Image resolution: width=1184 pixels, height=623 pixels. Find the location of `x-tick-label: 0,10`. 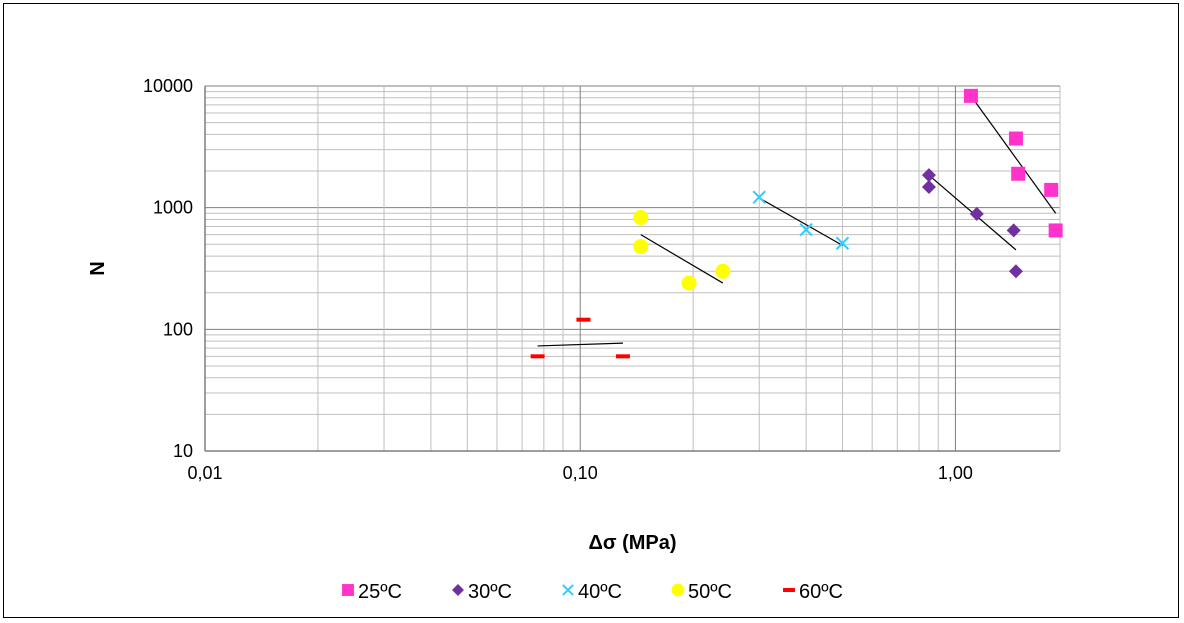

x-tick-label: 0,10 is located at coordinates (580, 473).